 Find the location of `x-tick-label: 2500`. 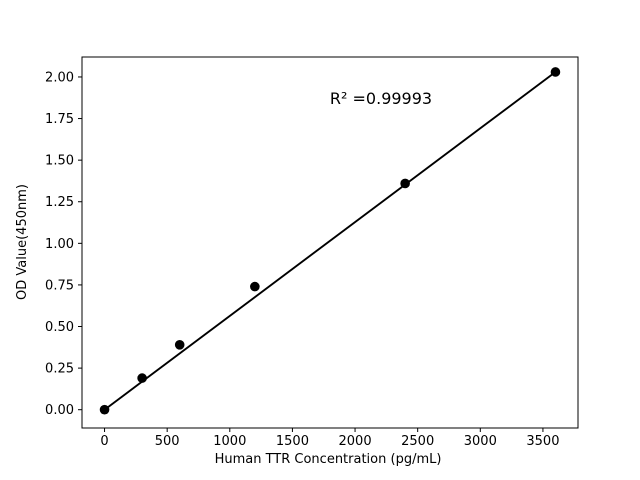

x-tick-label: 2500 is located at coordinates (417, 441).